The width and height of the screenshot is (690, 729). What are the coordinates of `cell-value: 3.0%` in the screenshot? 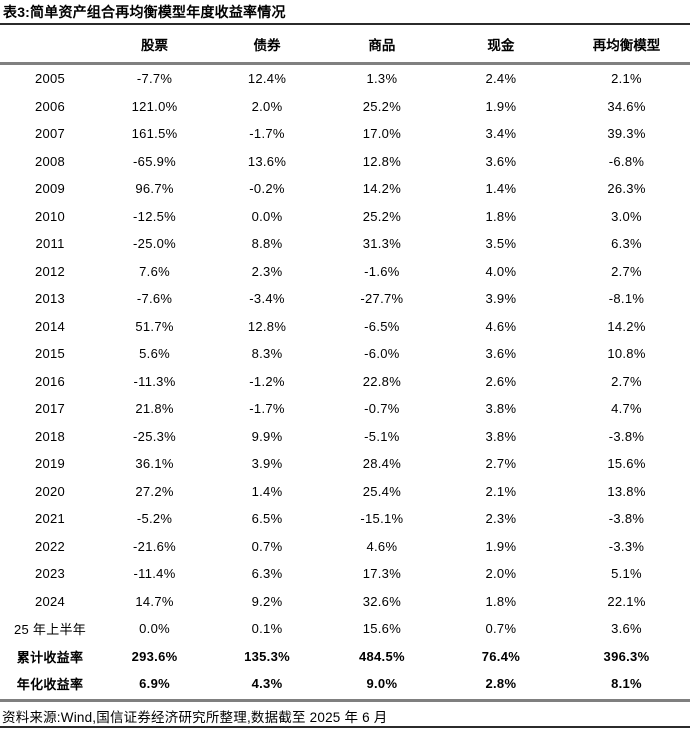 It's located at (626, 216).